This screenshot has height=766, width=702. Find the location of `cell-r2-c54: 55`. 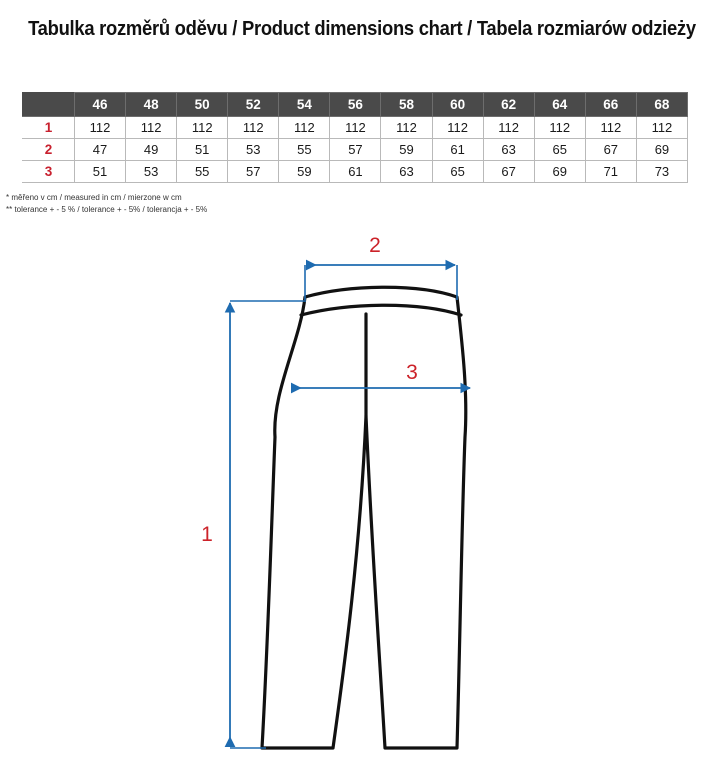

cell-r2-c54: 55 is located at coordinates (304, 149).